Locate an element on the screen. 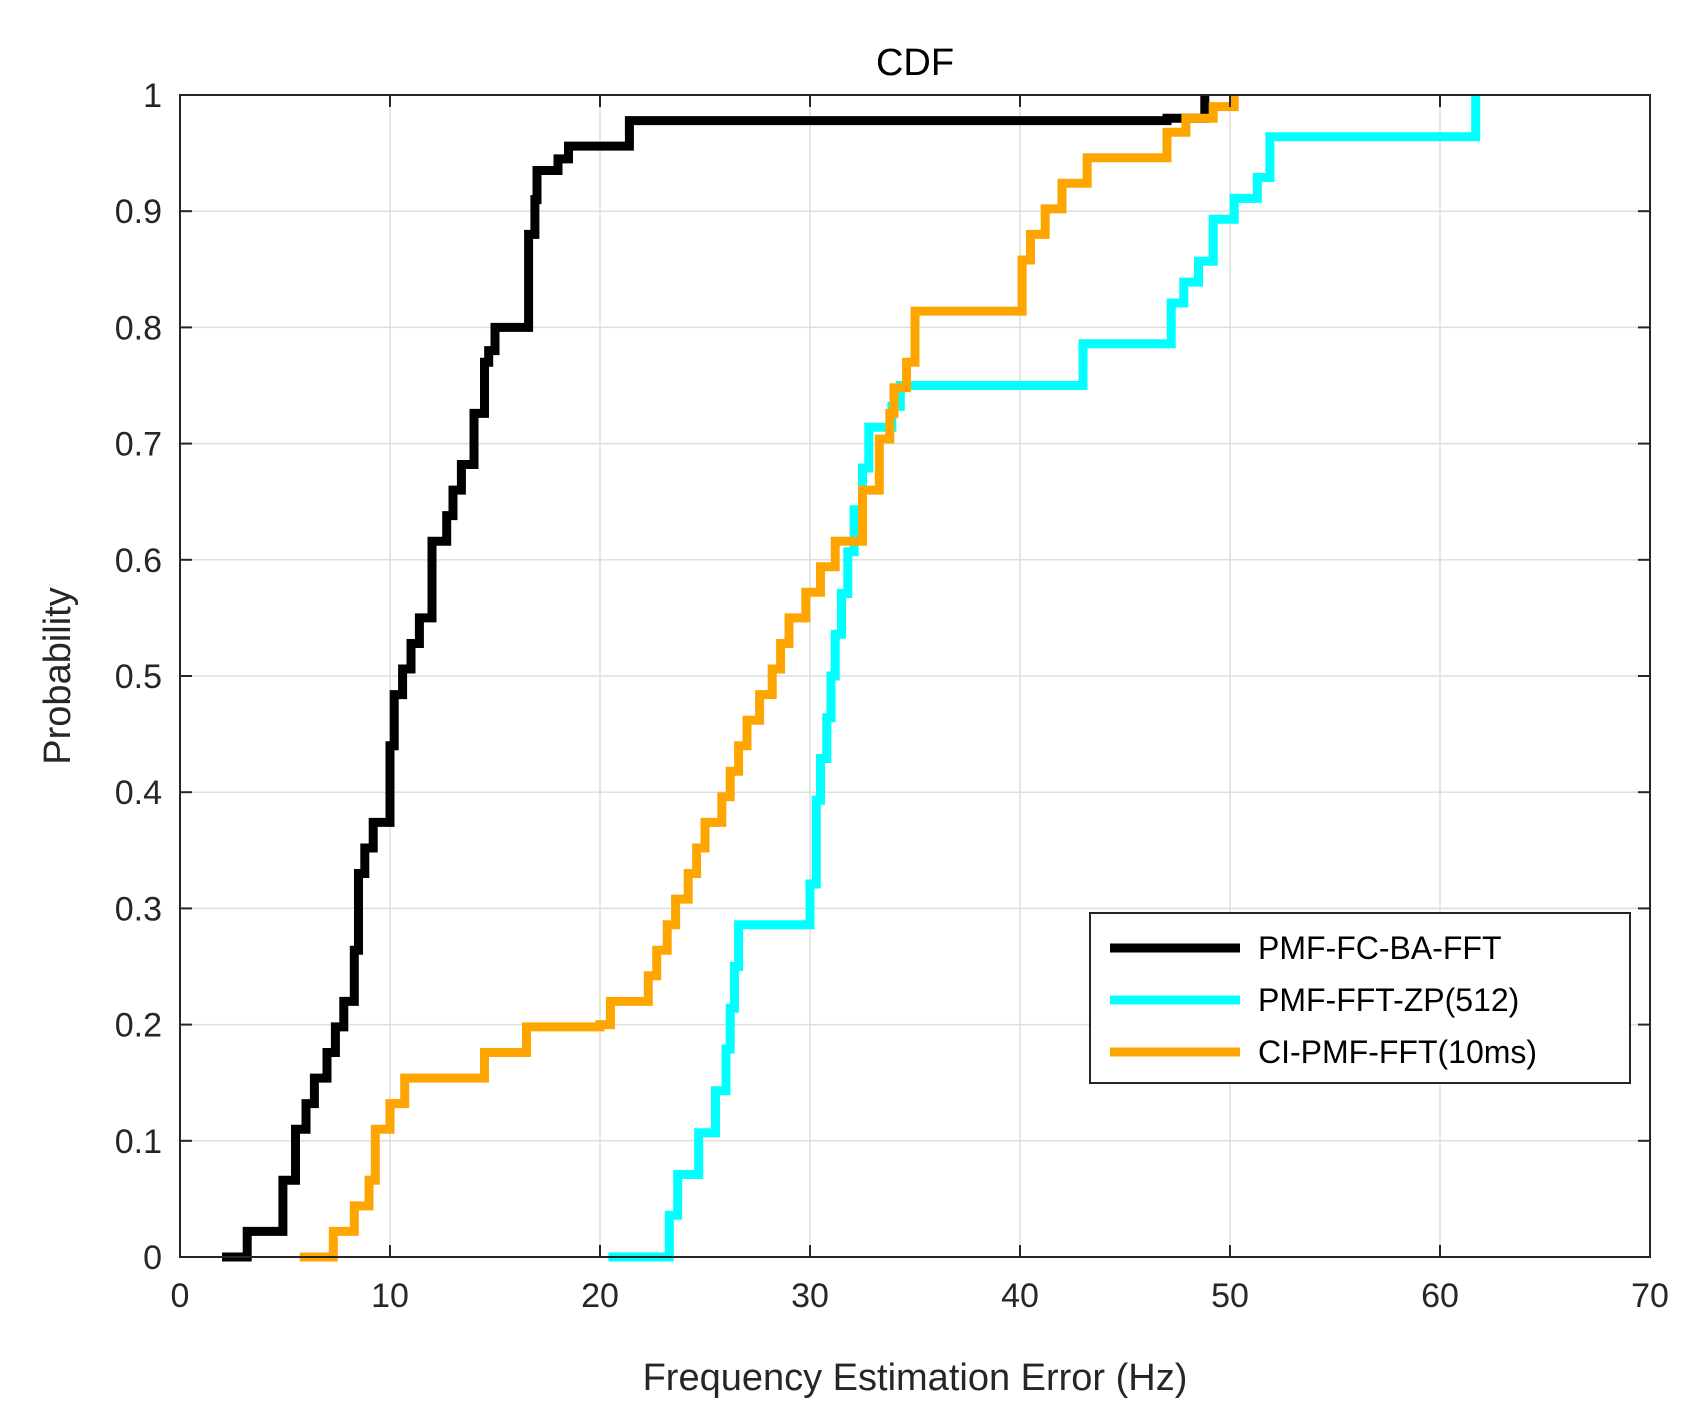 The height and width of the screenshot is (1422, 1691). y-tick-label: 0.4 is located at coordinates (138, 793).